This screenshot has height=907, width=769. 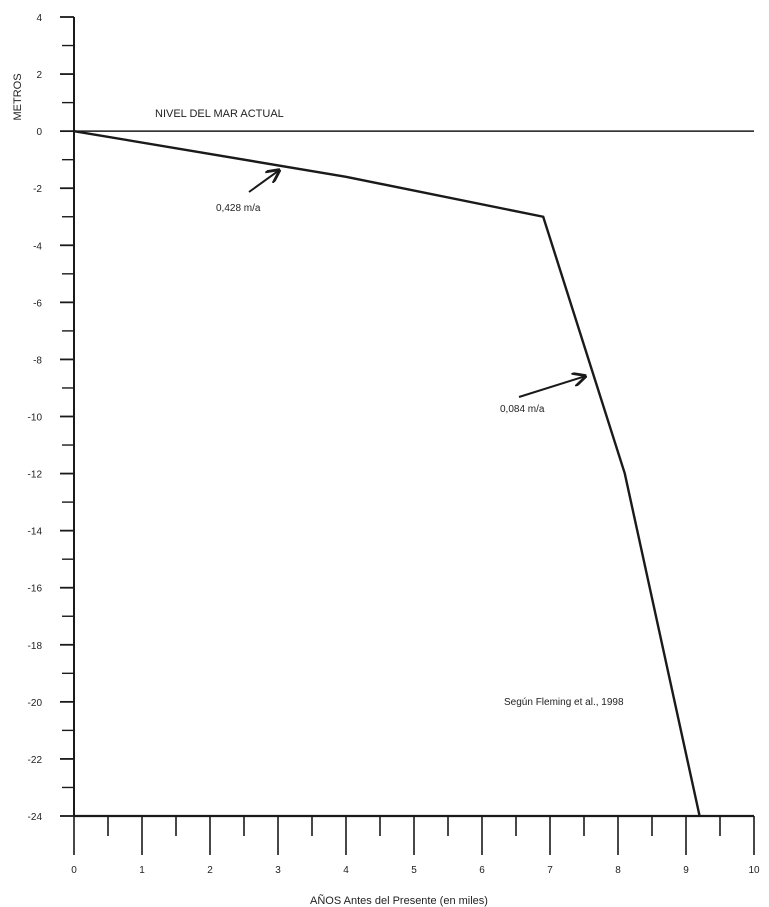 I want to click on x-tick-label: 6, so click(x=482, y=870).